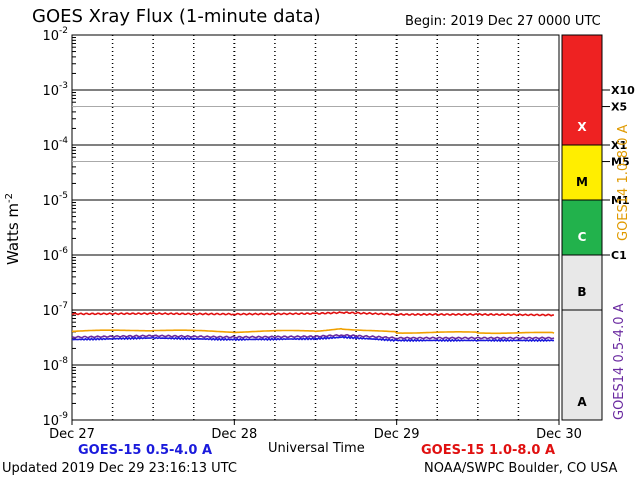 This screenshot has height=482, width=641. Describe the element at coordinates (55, 200) in the screenshot. I see `y-tick-label: 10⁻⁵` at that location.